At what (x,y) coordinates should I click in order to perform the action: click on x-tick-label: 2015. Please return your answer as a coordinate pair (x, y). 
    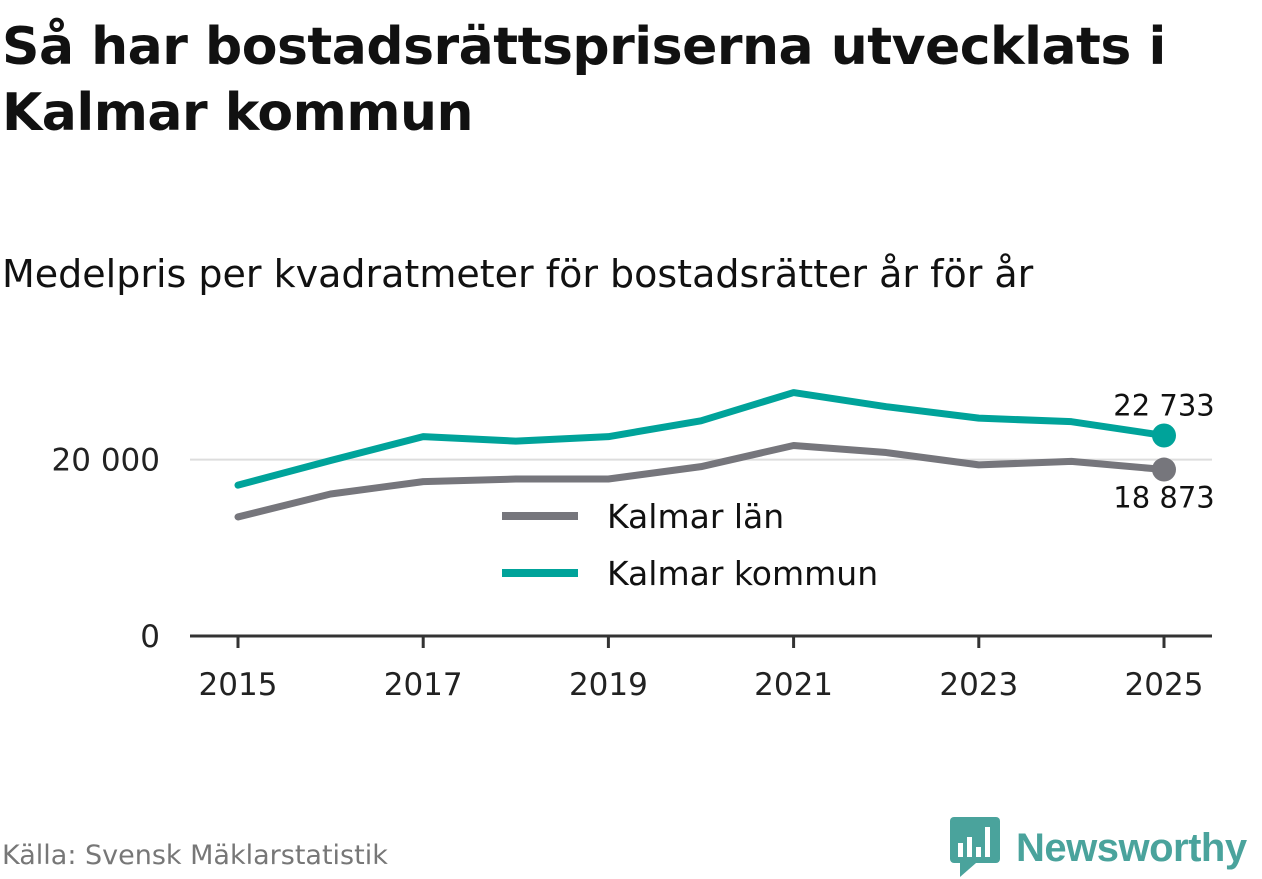
    Looking at the image, I should click on (238, 685).